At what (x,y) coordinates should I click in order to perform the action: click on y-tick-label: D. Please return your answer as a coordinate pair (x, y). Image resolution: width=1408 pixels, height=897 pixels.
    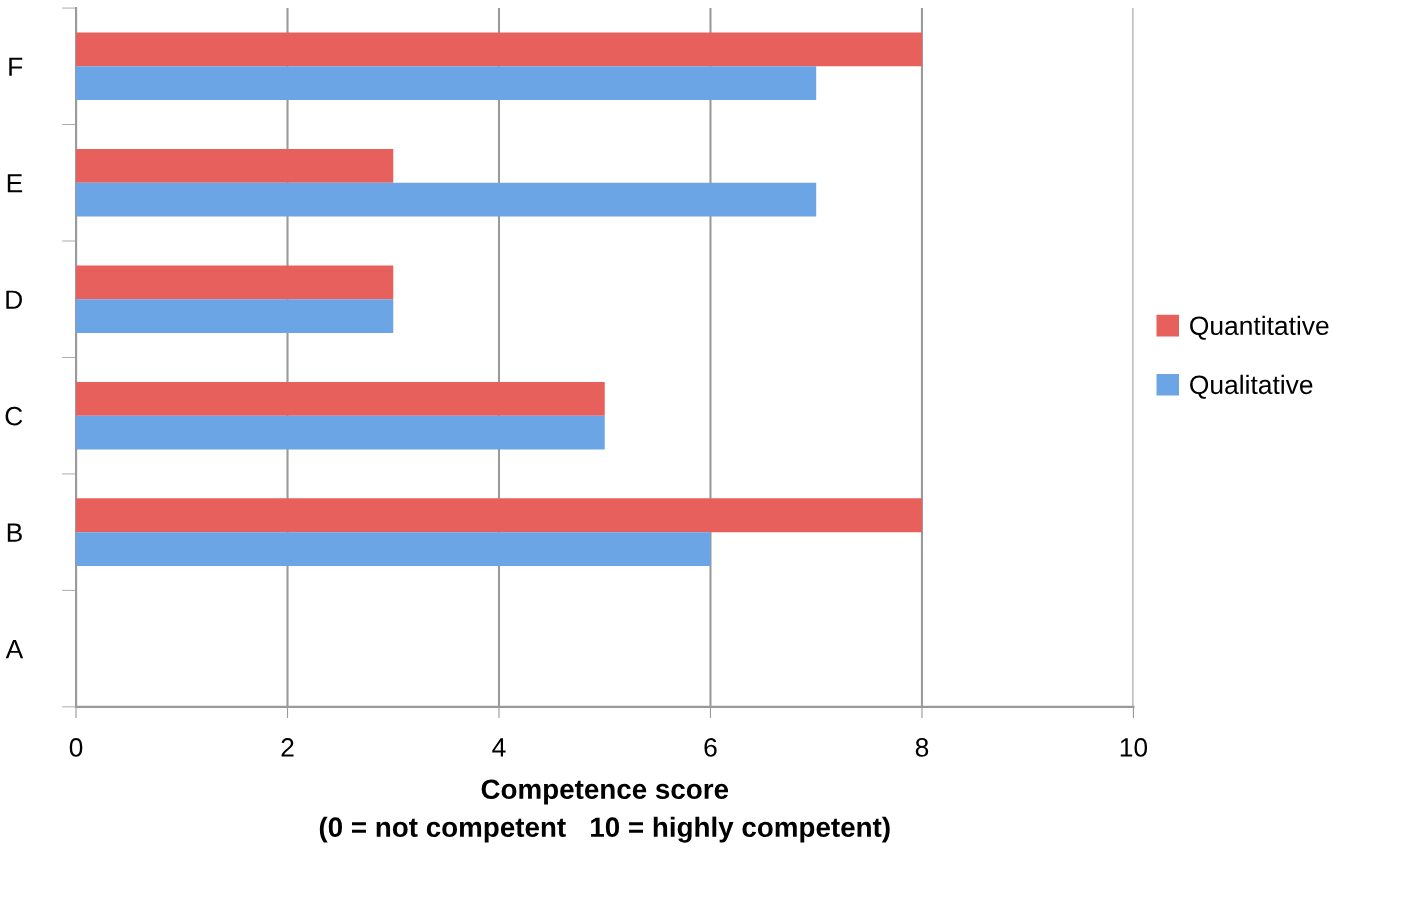
    Looking at the image, I should click on (14, 299).